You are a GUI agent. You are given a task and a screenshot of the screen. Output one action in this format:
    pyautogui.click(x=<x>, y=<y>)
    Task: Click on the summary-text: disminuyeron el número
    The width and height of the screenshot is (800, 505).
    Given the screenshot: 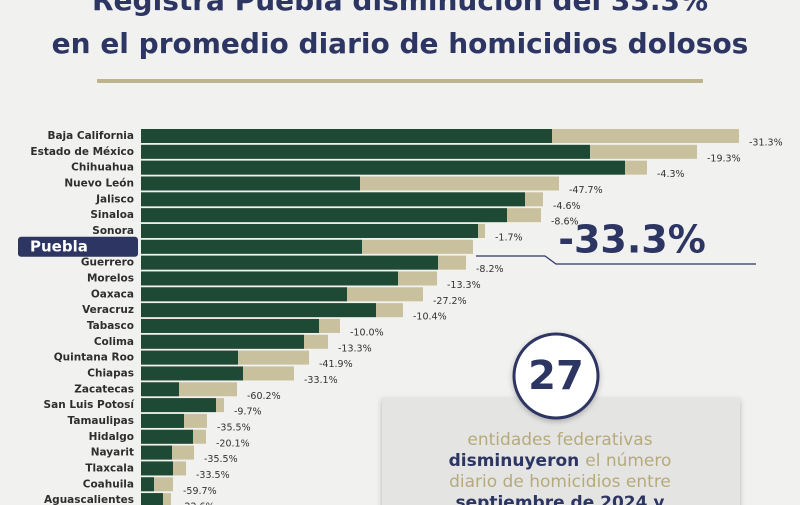 What is the action you would take?
    pyautogui.click(x=560, y=461)
    